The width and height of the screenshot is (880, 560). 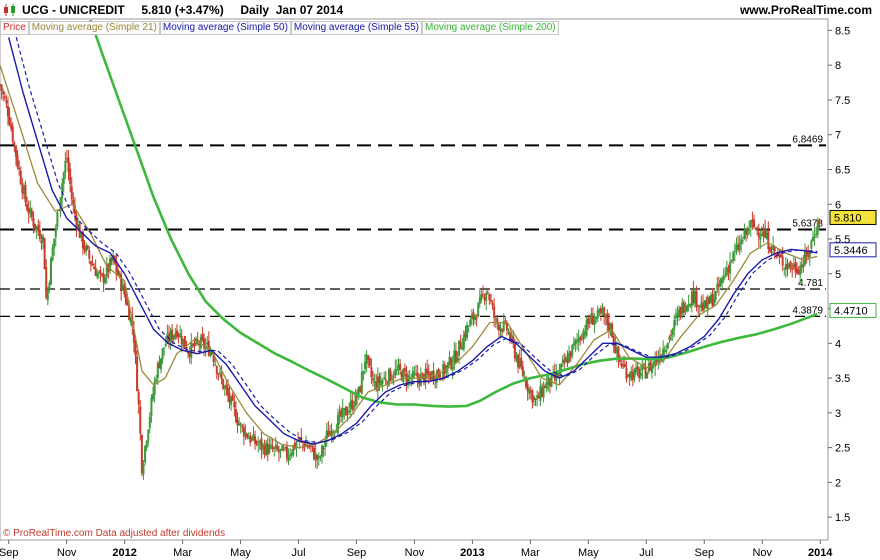 What do you see at coordinates (356, 28) in the screenshot?
I see `legend-sma55: Moving average (Simple 55)` at bounding box center [356, 28].